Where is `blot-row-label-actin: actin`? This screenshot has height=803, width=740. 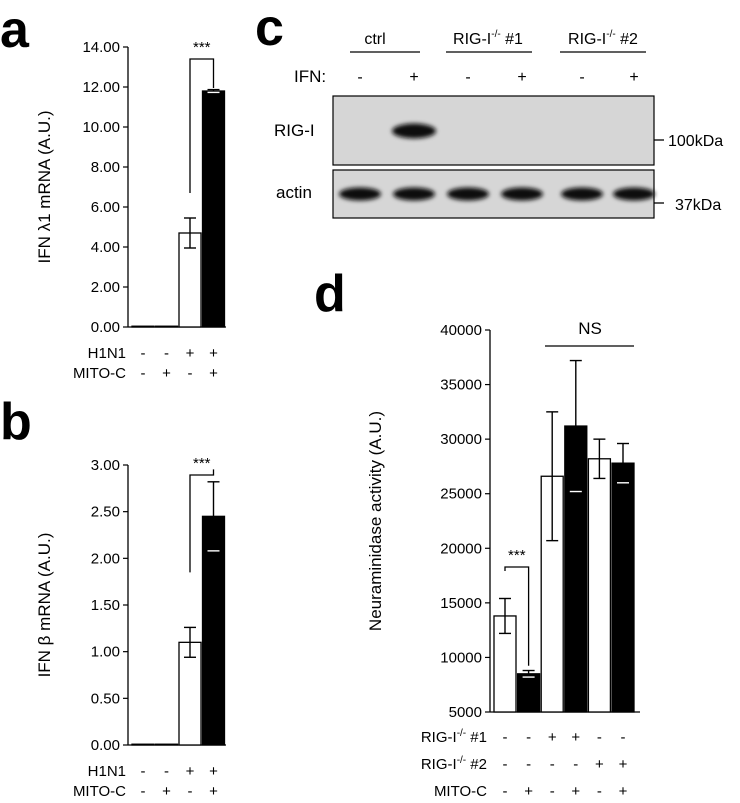
blot-row-label-actin: actin is located at coordinates (294, 192).